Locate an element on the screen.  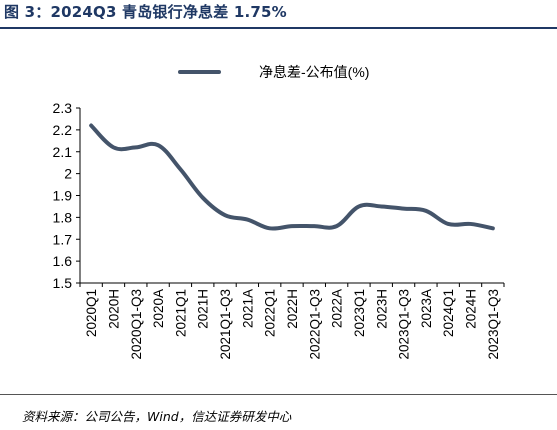
x-tick-label: 2020H is located at coordinates (113, 309).